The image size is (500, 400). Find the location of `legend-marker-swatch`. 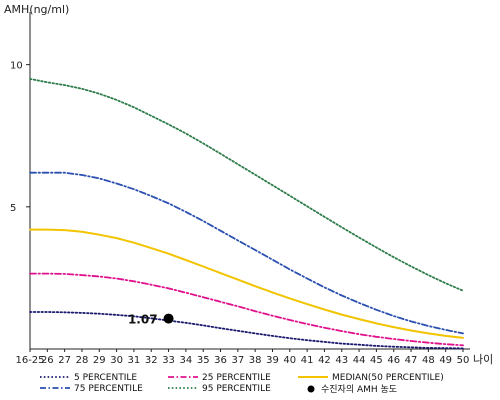

legend-marker-swatch is located at coordinates (311, 389).